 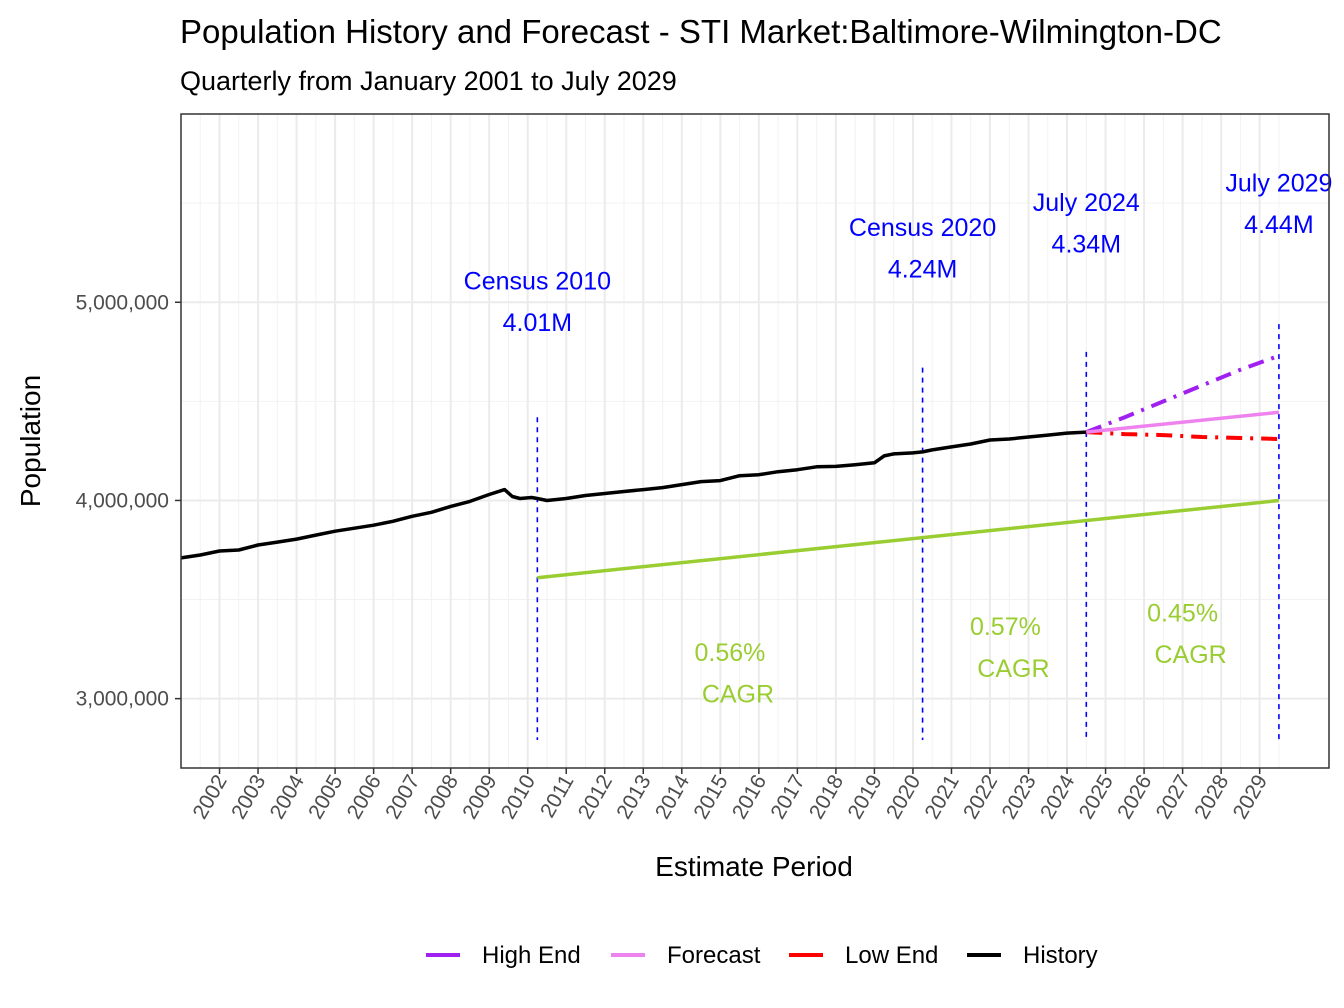 What do you see at coordinates (122, 500) in the screenshot?
I see `y-tick-label: 4,000,000` at bounding box center [122, 500].